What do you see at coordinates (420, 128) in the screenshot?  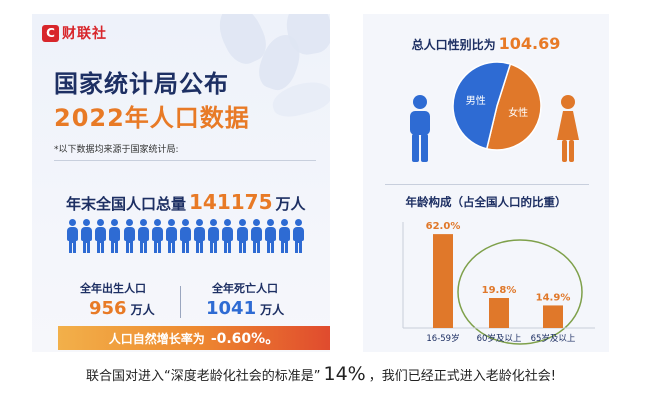 I see `male-figure-icon` at bounding box center [420, 128].